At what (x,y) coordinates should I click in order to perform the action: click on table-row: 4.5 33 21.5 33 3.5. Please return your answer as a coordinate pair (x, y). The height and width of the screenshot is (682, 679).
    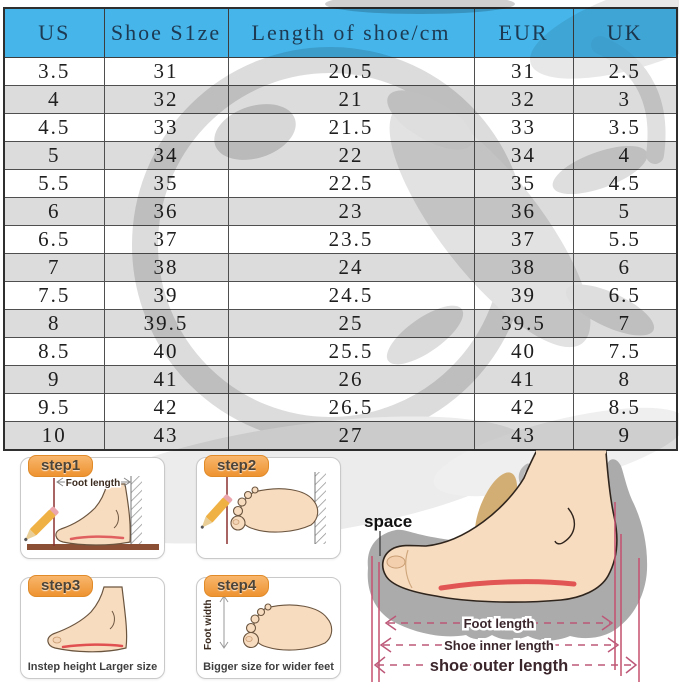
    Looking at the image, I should click on (340, 127).